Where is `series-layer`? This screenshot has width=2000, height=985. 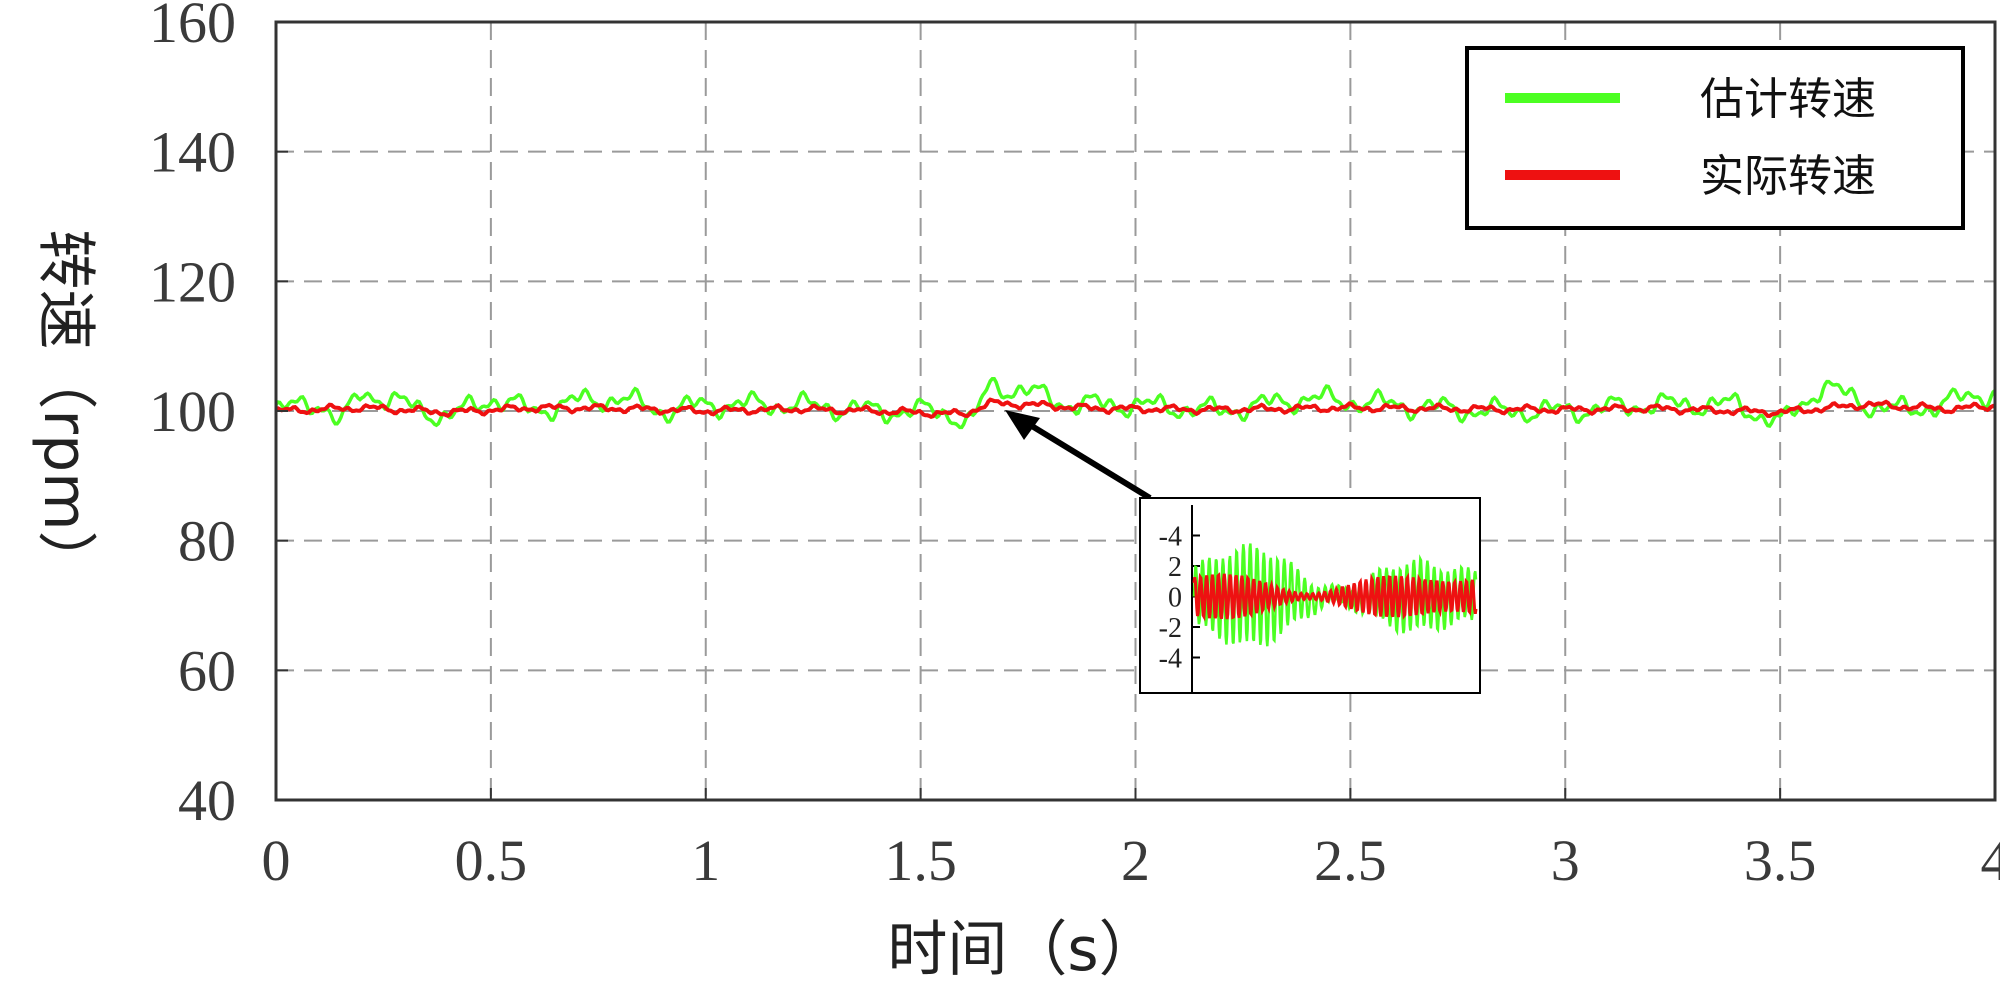
series-layer is located at coordinates (1135, 403).